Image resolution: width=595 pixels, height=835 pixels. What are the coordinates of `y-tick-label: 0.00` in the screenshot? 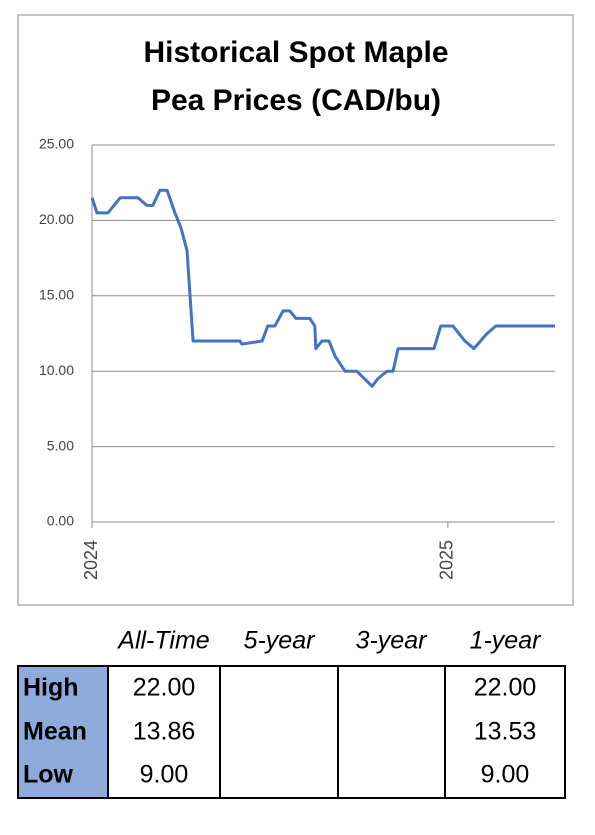 It's located at (60, 521).